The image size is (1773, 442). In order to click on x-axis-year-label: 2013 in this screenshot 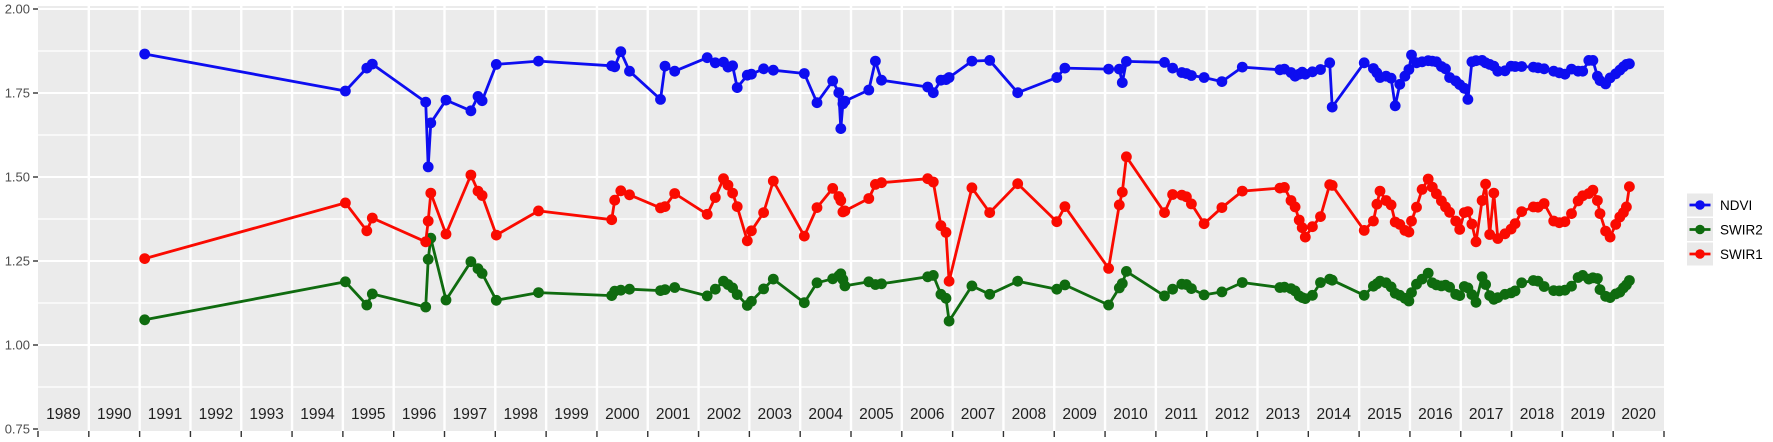, I will do `click(1283, 414)`.